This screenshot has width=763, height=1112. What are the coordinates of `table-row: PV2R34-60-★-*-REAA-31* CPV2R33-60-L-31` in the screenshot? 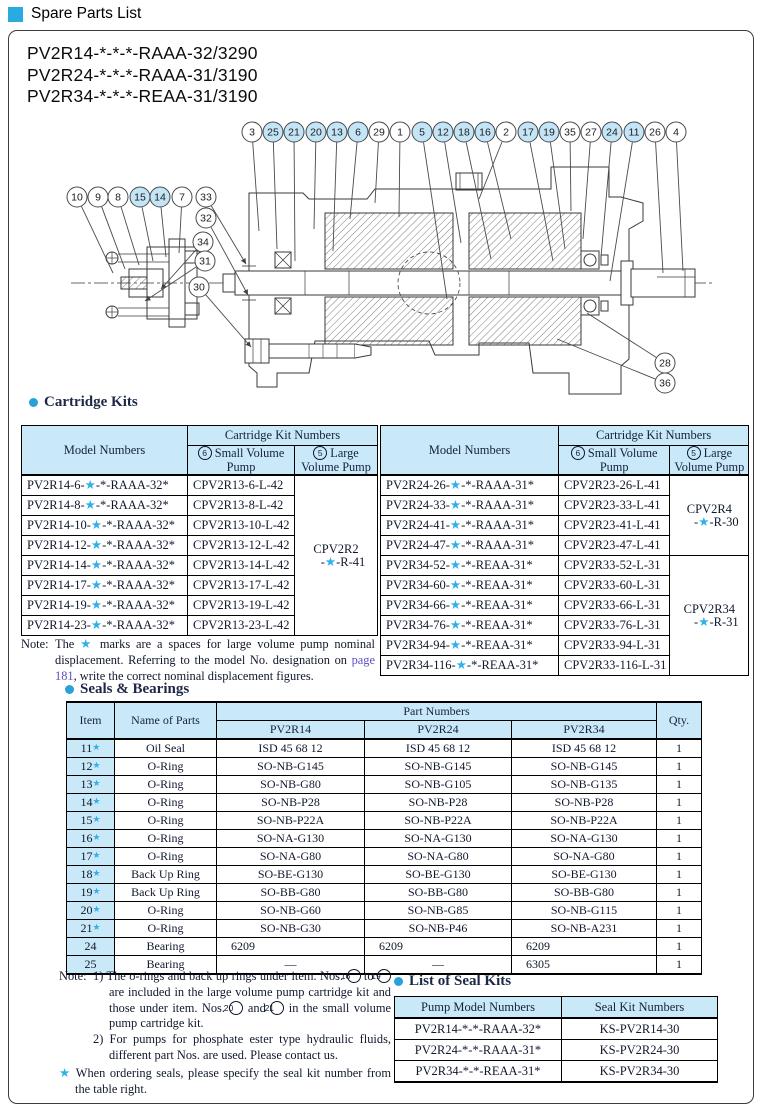 It's located at (564, 586).